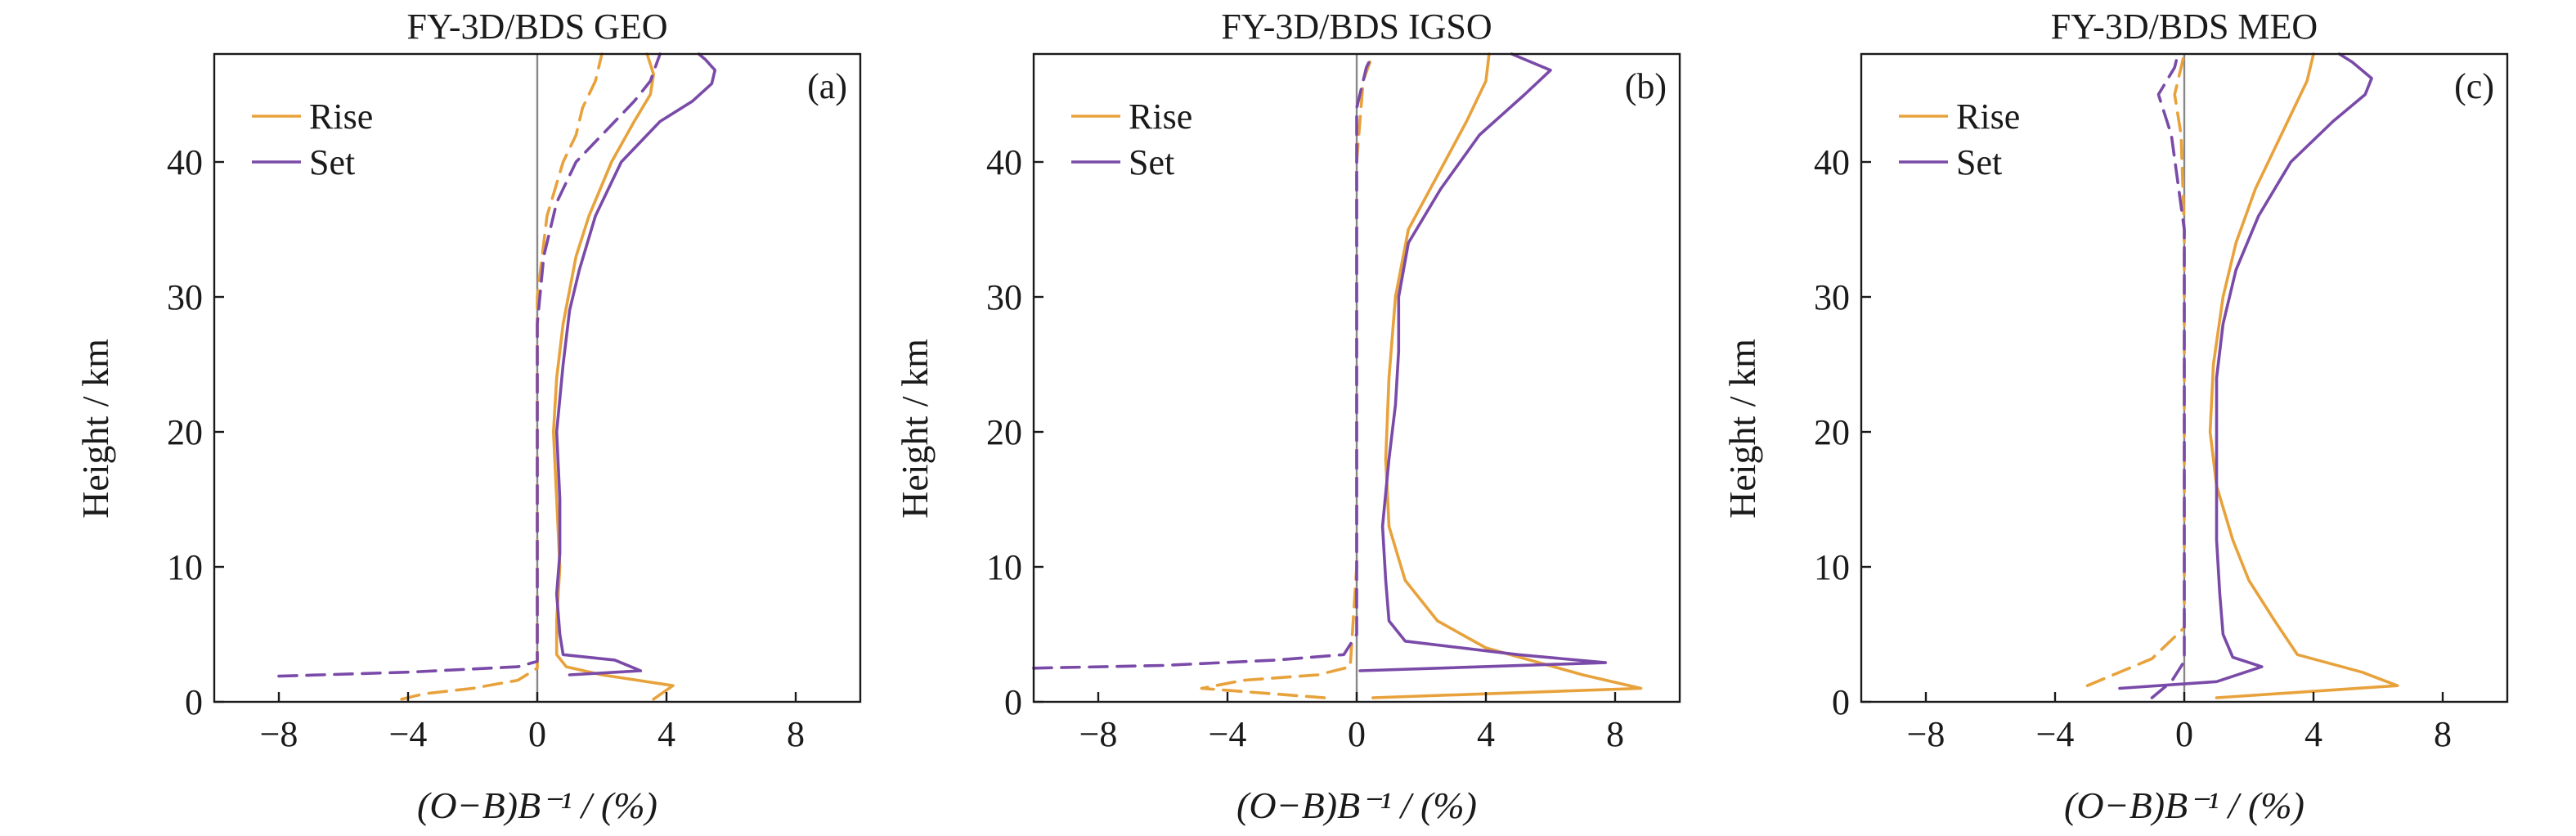  Describe the element at coordinates (1646, 86) in the screenshot. I see `panel-label: (b)` at that location.